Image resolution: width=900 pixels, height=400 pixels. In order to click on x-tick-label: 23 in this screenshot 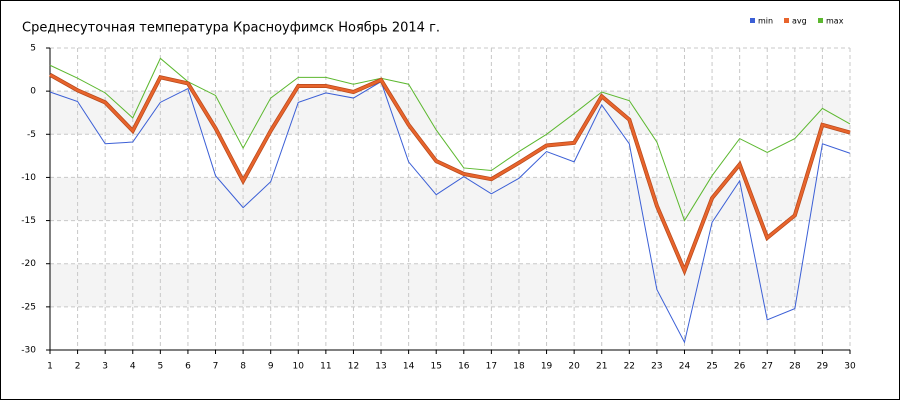, I will do `click(656, 367)`.